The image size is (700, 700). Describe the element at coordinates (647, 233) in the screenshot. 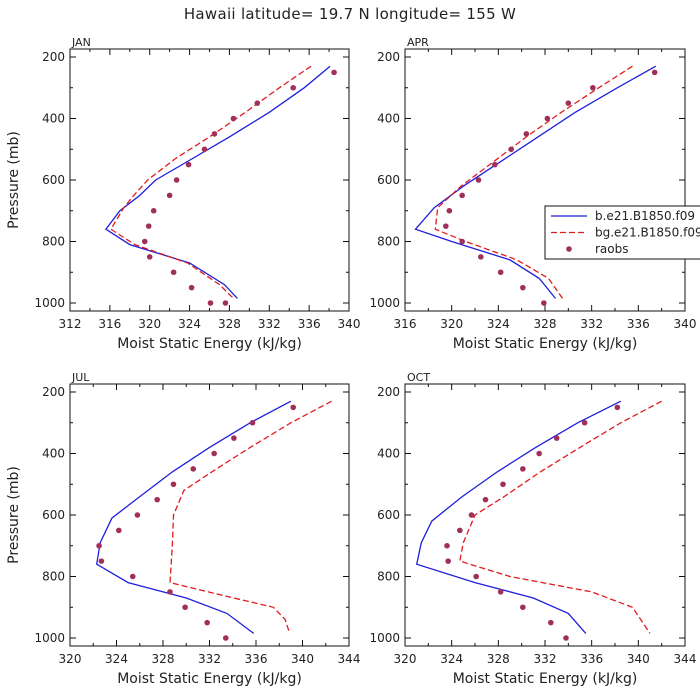

I see `legend-label: bg.e21.B1850.f09` at that location.